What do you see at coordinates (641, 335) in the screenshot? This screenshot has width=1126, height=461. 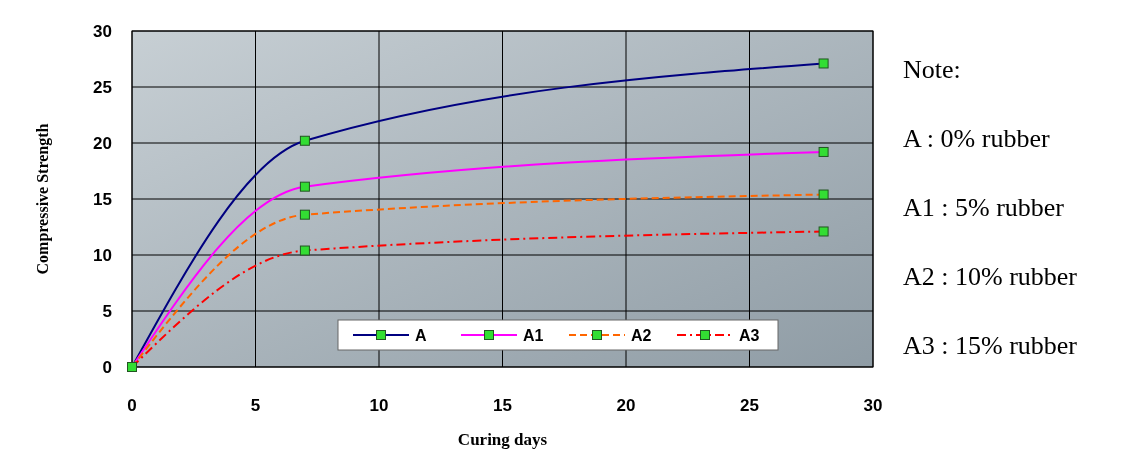 I see `legend-label: A2` at bounding box center [641, 335].